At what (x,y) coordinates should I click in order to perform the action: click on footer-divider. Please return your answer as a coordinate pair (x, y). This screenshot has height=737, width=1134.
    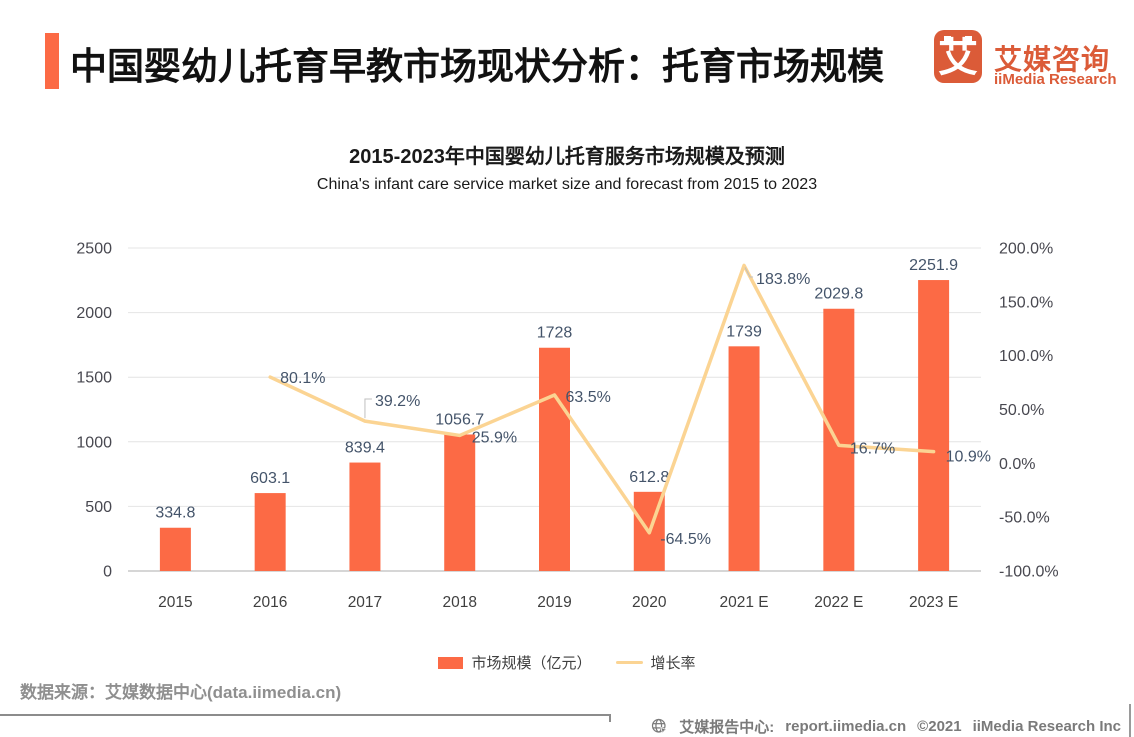
    Looking at the image, I should click on (305, 715).